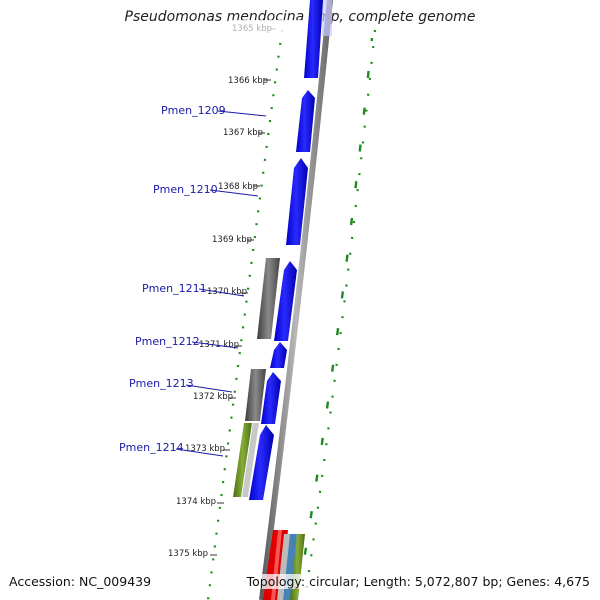  What do you see at coordinates (338, 299) in the screenshot?
I see `gc-track-outer-dash` at bounding box center [338, 299].